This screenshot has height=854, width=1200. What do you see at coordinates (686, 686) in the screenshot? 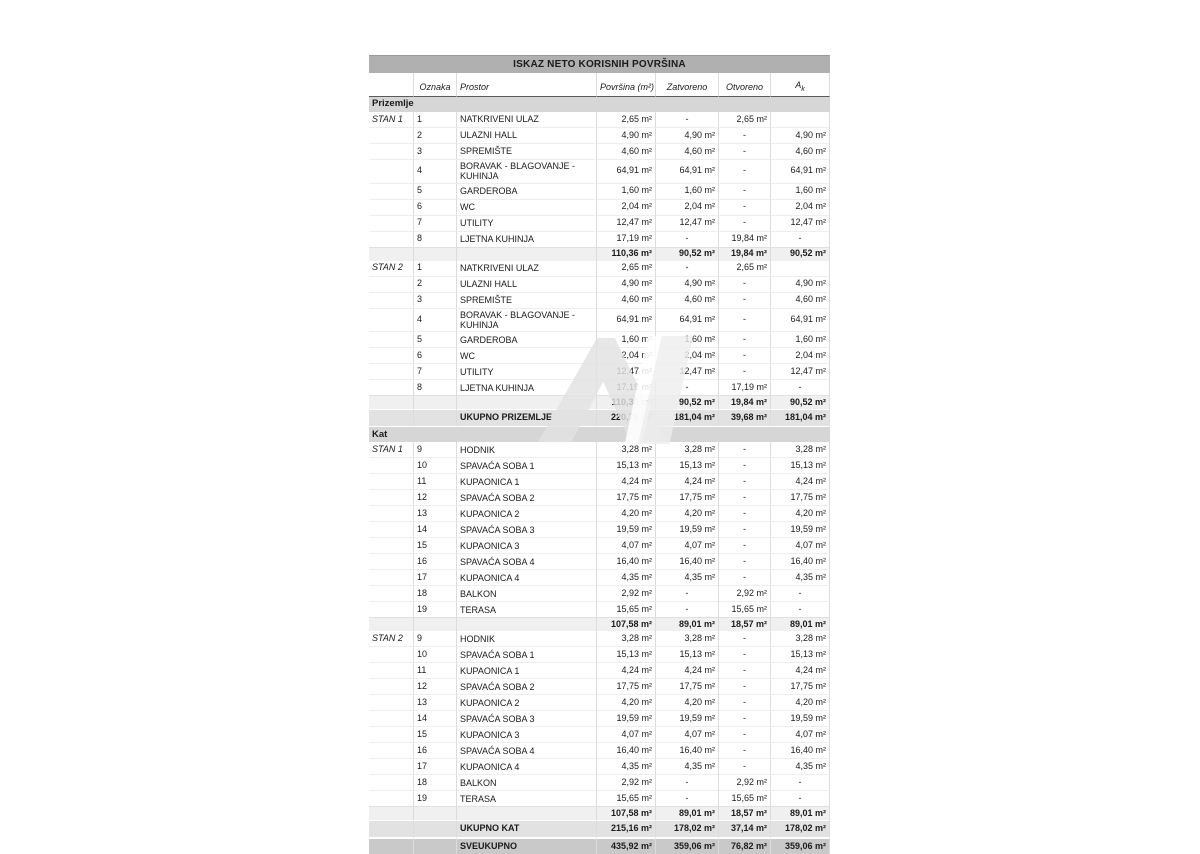
I see `value-cell: 17,75 m²` at bounding box center [686, 686].